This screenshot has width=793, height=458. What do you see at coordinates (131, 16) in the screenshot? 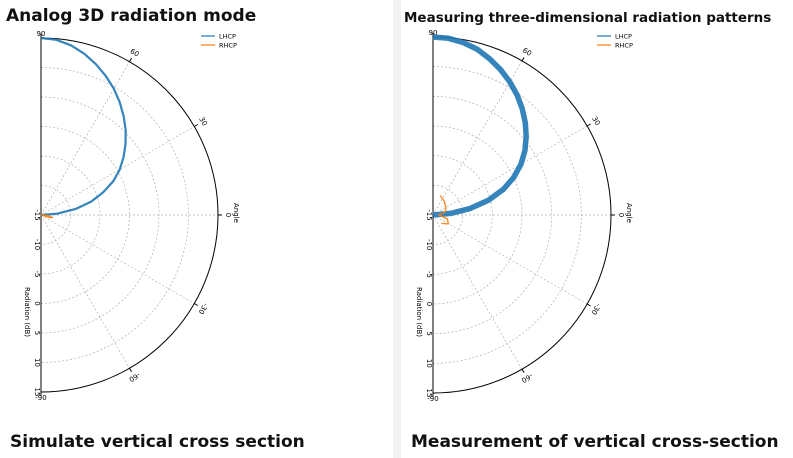
I see `panel-title: Analog 3D radiation mode` at bounding box center [131, 16].